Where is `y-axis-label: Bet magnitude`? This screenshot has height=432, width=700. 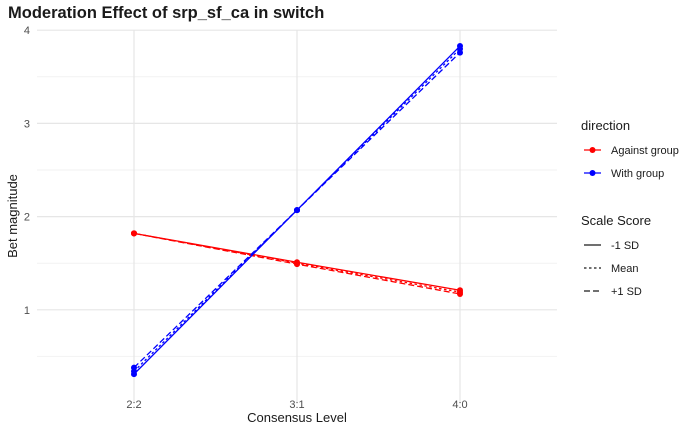
y-axis-label: Bet magnitude is located at coordinates (12, 216).